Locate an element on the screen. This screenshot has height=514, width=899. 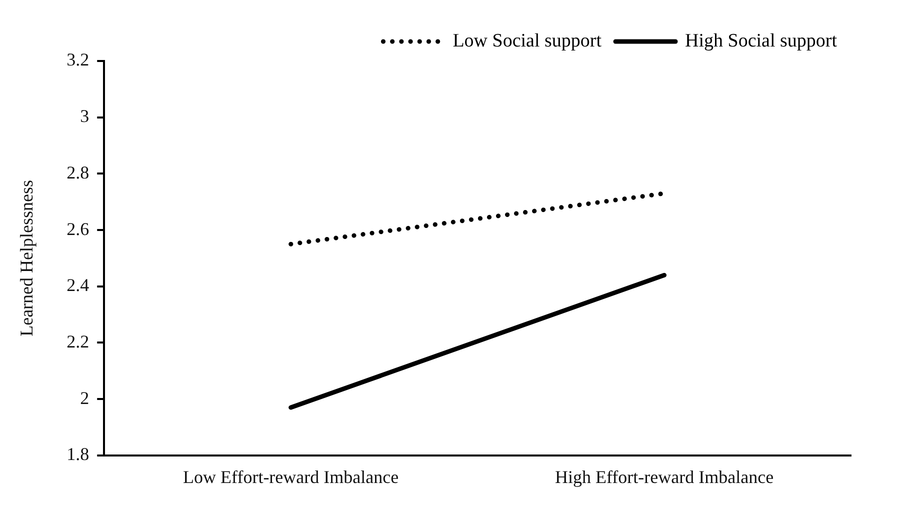
y-tick-label: 2.4 is located at coordinates (78, 285).